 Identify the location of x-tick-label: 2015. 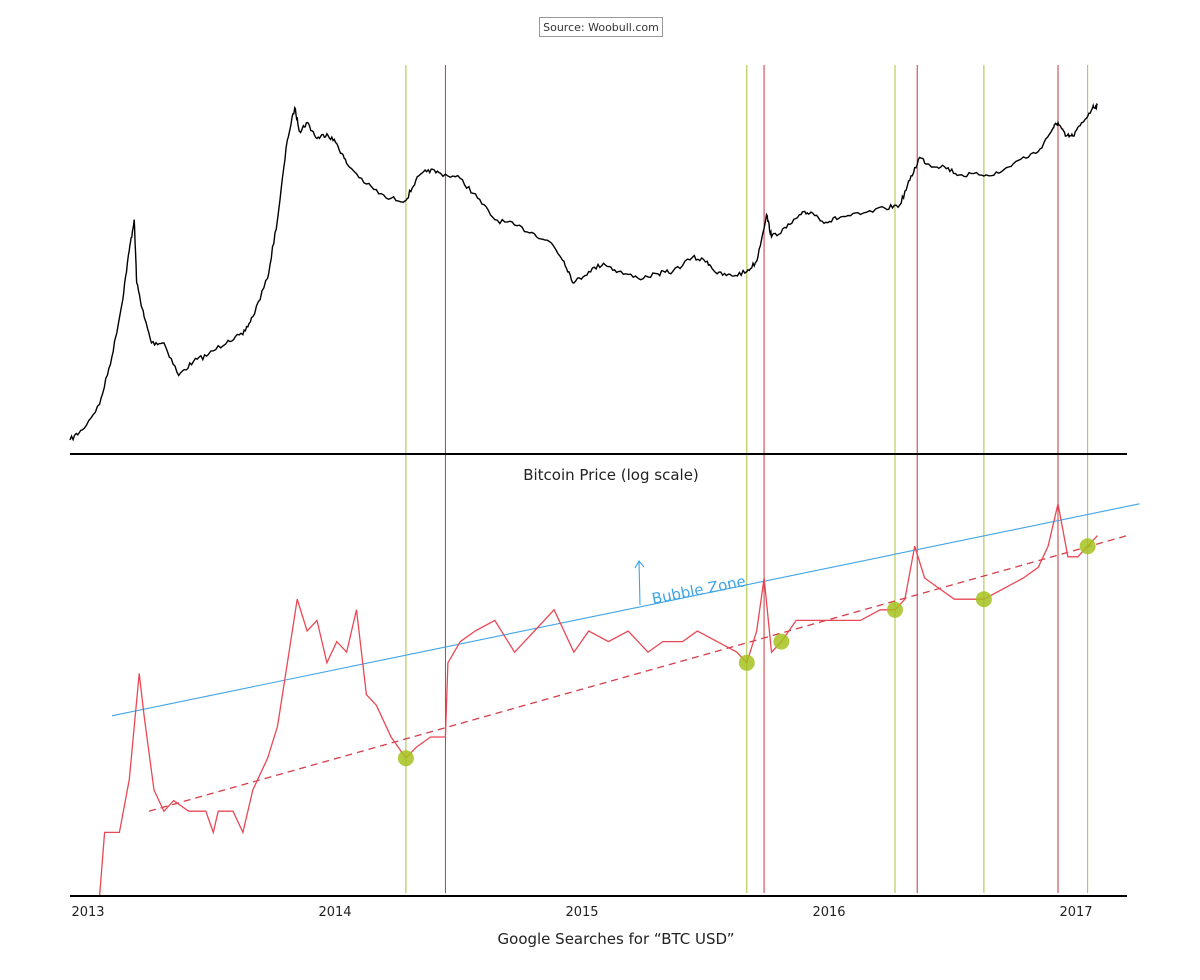
(581, 912).